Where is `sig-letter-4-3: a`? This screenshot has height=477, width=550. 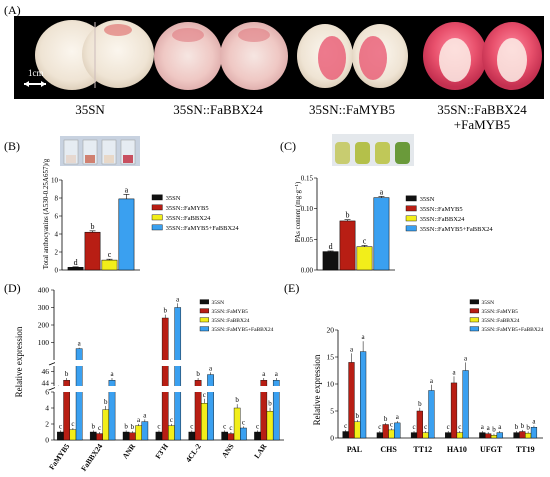
sig-letter-4-3: a is located at coordinates (211, 368).